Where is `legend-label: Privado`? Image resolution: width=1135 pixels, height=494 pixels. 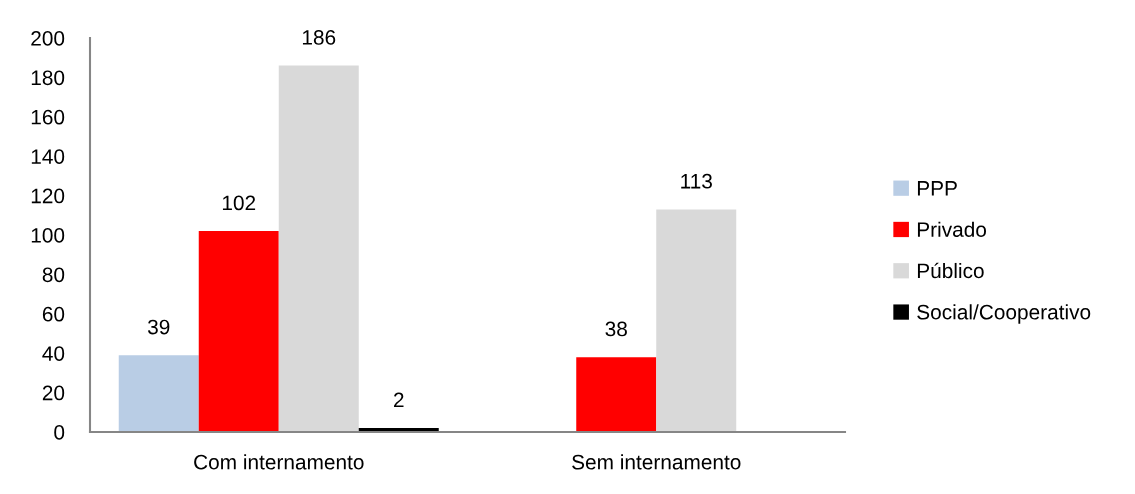
legend-label: Privado is located at coordinates (952, 229).